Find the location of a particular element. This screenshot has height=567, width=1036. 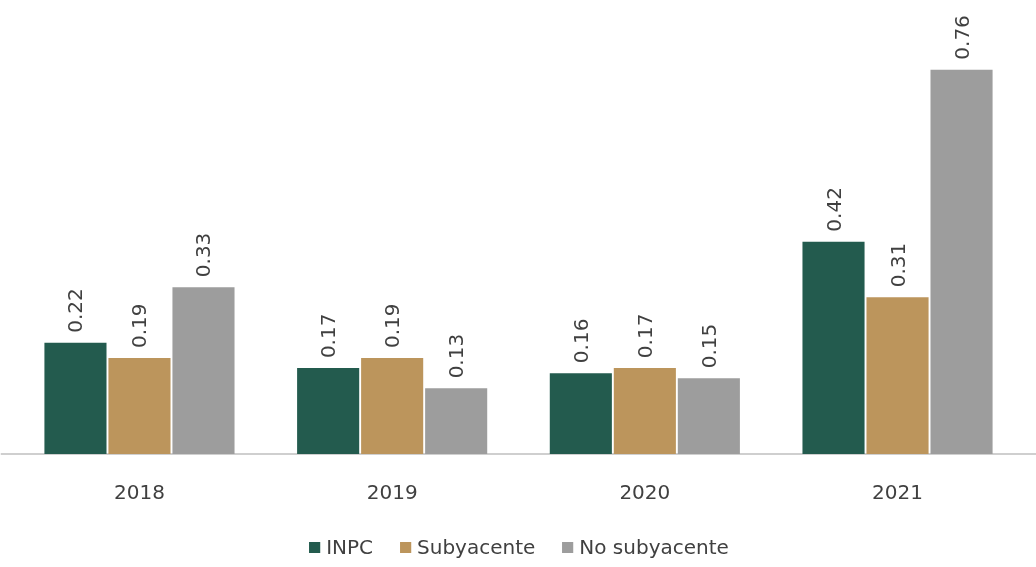

data-label: 0.13 is located at coordinates (456, 356).